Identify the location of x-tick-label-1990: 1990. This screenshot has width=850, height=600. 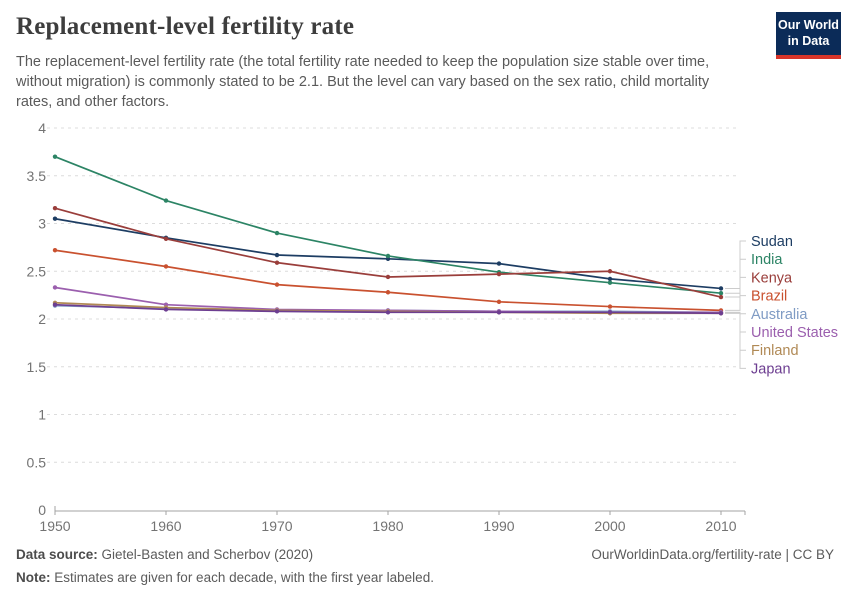
(498, 526).